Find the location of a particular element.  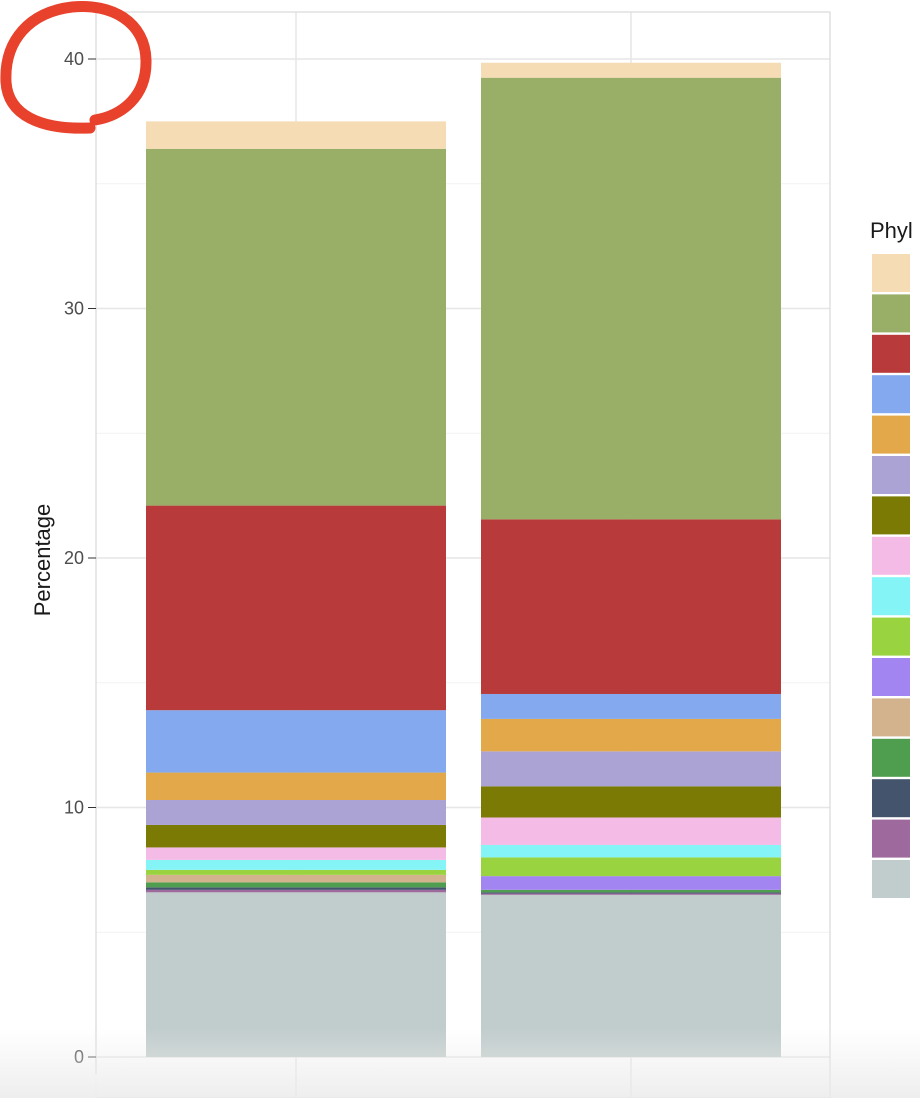

legend is located at coordinates (891, 576).